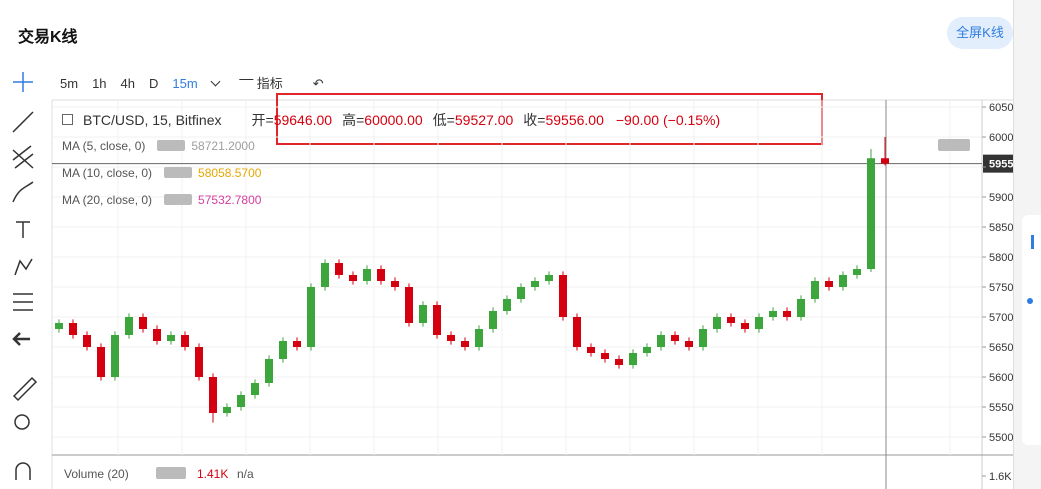  Describe the element at coordinates (23, 82) in the screenshot. I see `crosshair-tool` at that location.